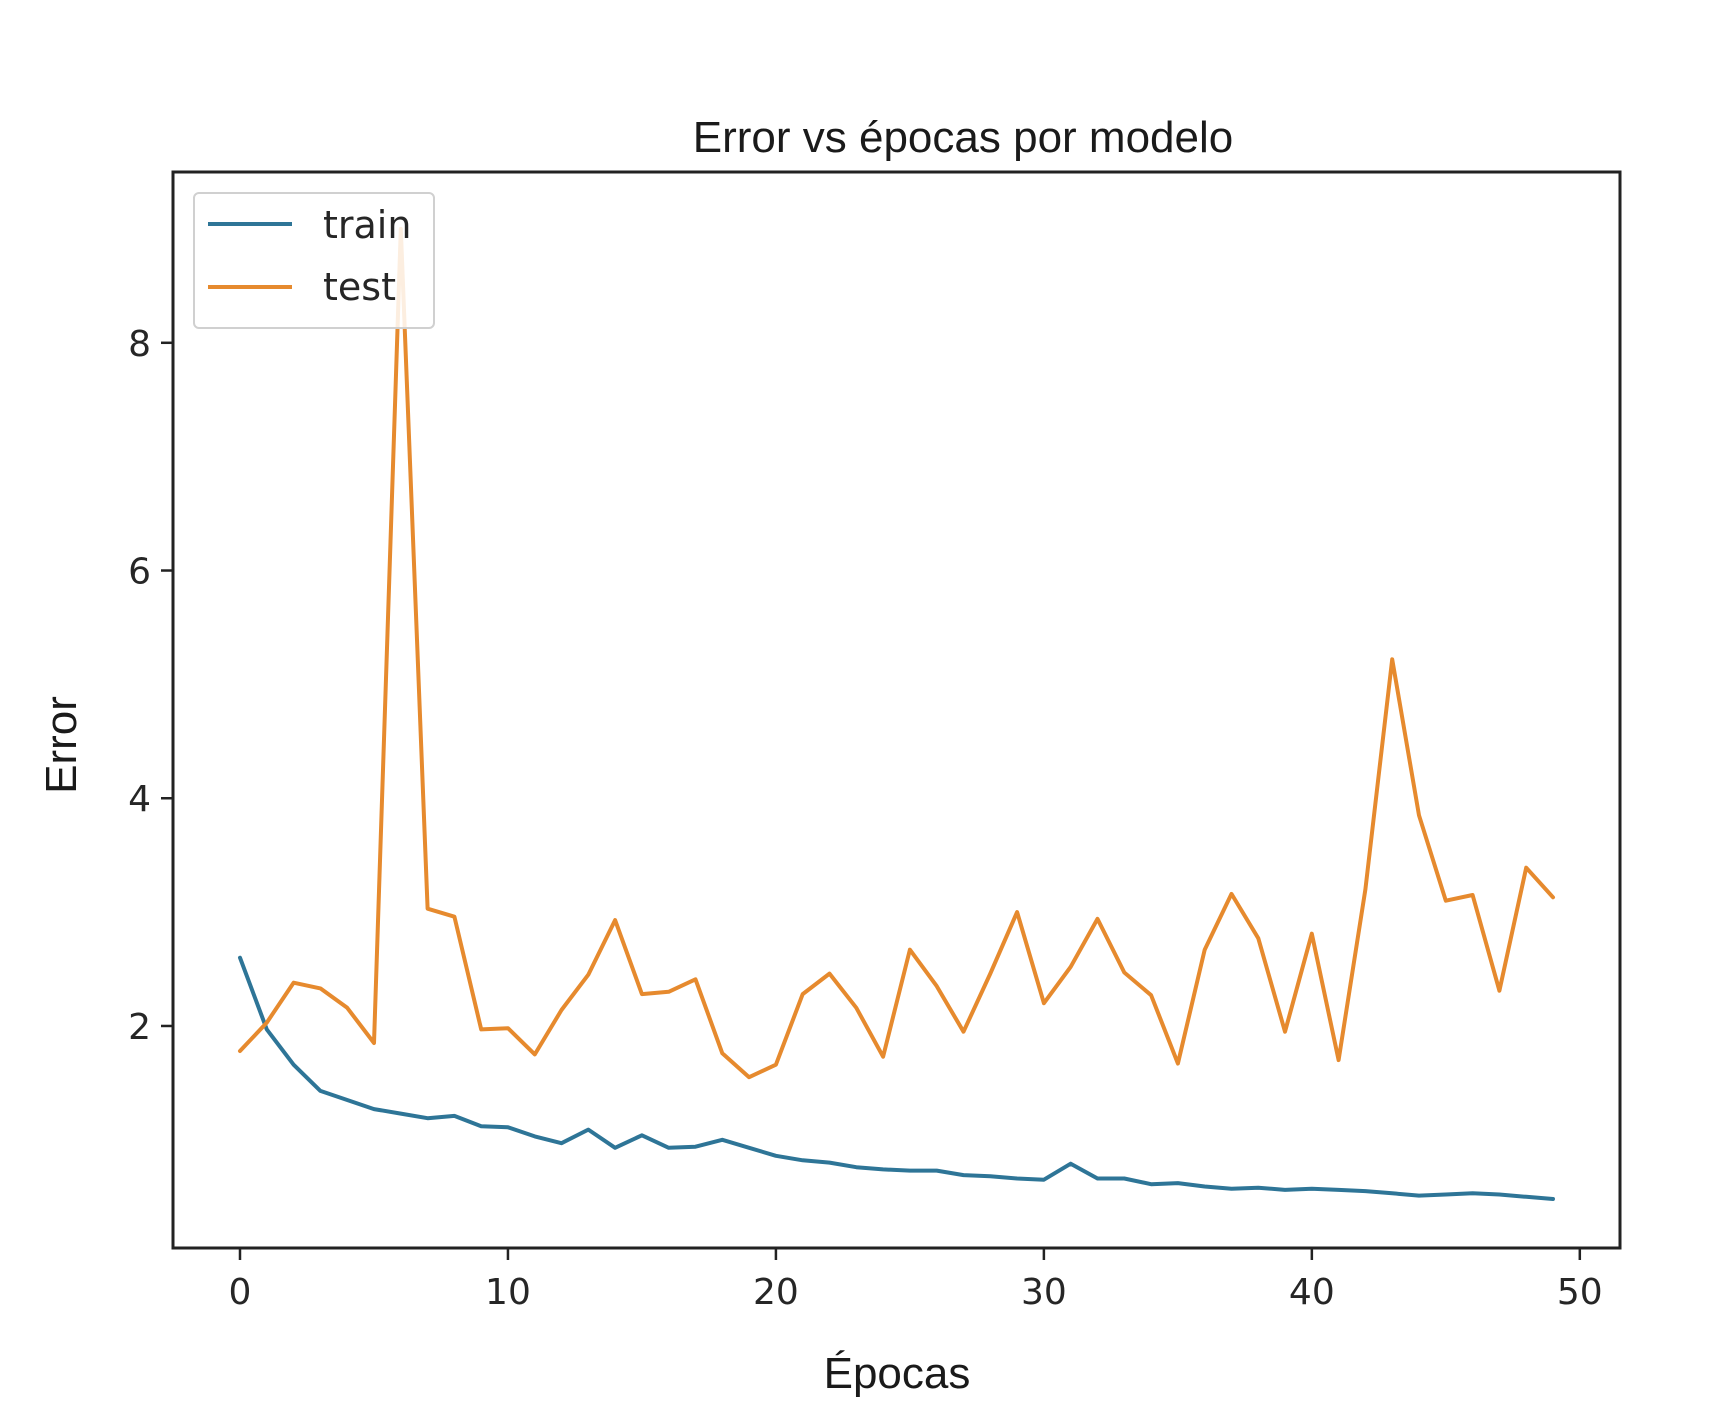 This screenshot has width=1709, height=1416. What do you see at coordinates (1312, 1292) in the screenshot?
I see `x-tick-label: 40` at bounding box center [1312, 1292].